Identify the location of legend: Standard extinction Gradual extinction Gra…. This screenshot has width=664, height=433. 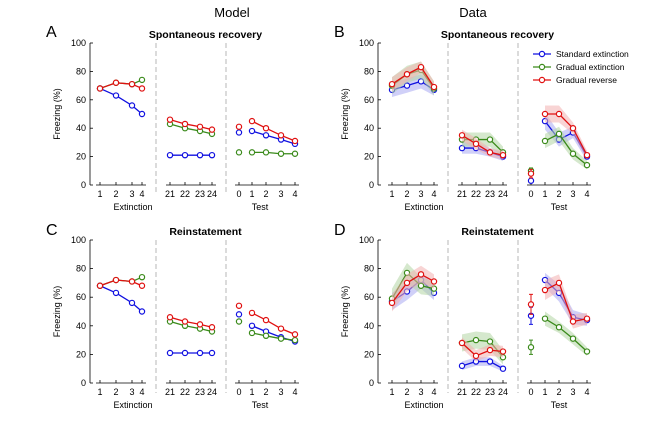
(581, 67).